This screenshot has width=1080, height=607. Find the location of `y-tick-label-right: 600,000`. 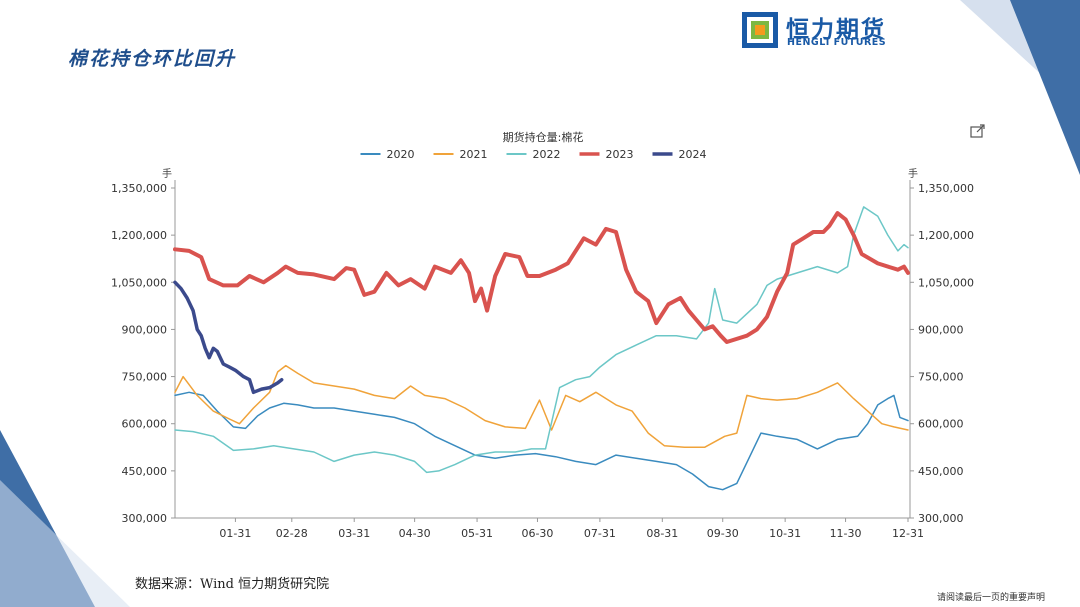

y-tick-label-right: 600,000 is located at coordinates (941, 424).